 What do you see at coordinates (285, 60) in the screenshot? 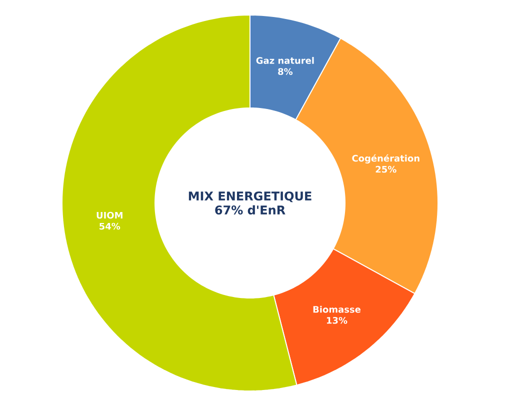
I see `slice-label: Gaz naturel` at bounding box center [285, 60].